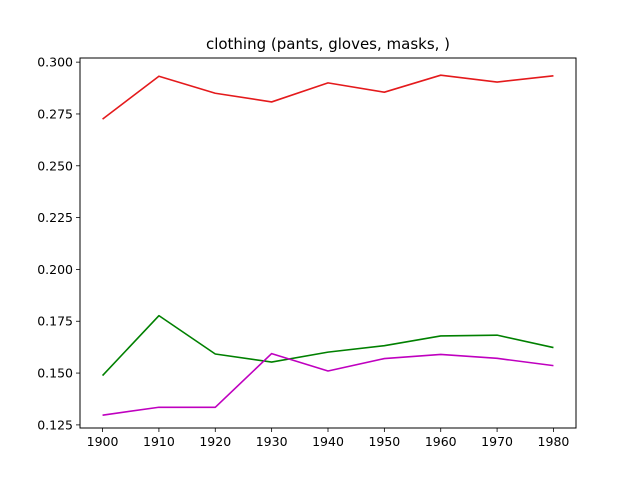  What do you see at coordinates (328, 44) in the screenshot?
I see `chart-title: clothing (pants, gloves, masks, )` at bounding box center [328, 44].